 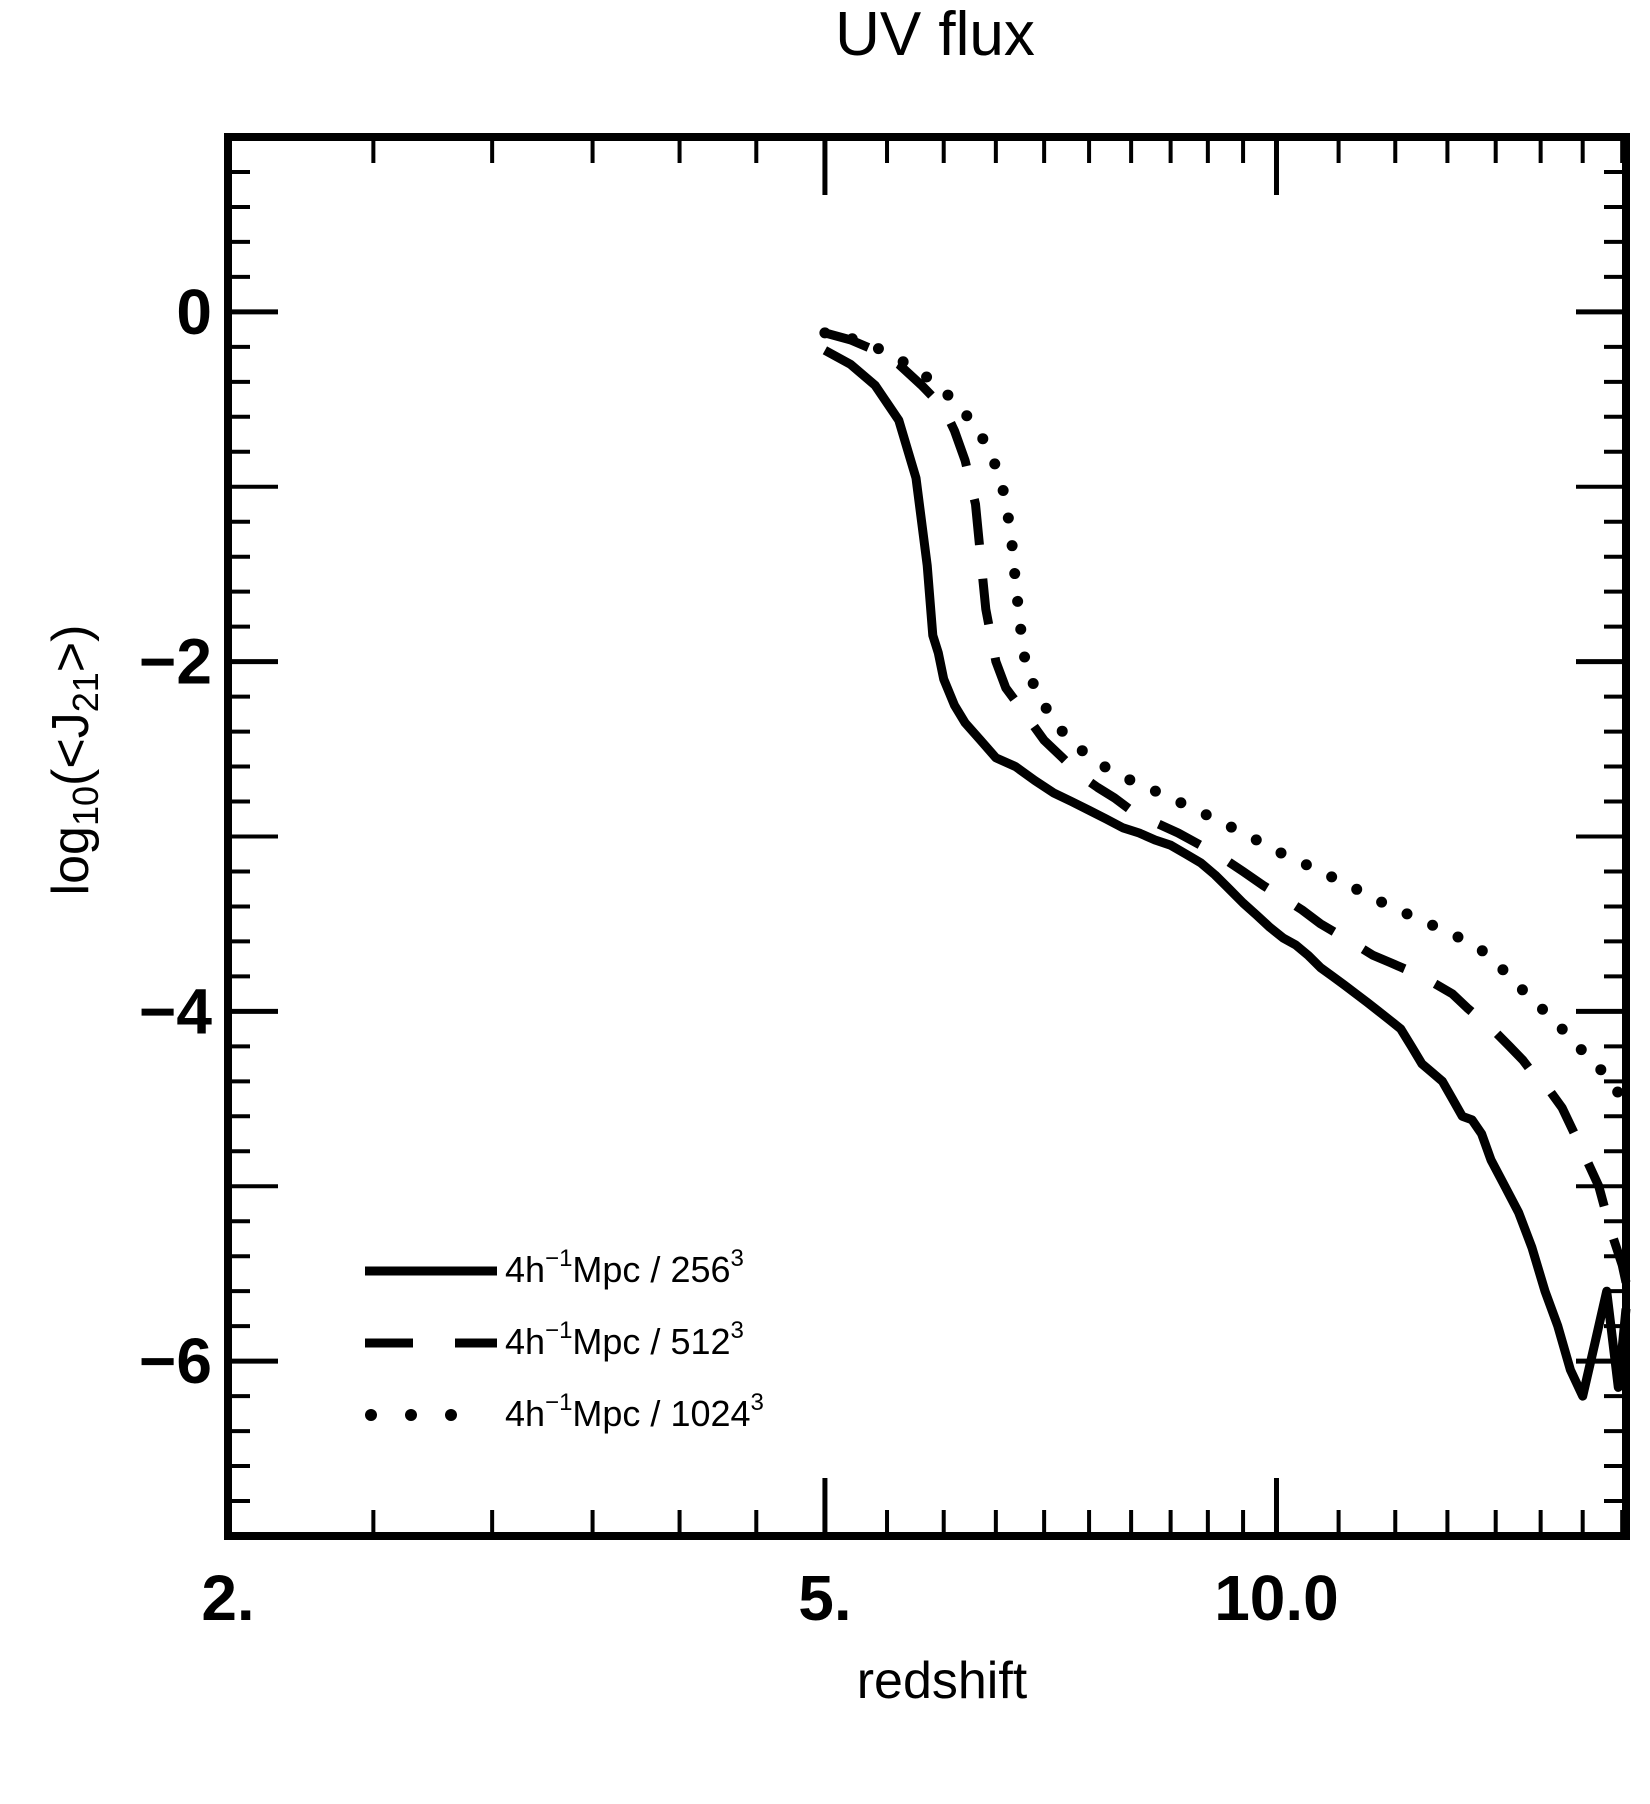 I want to click on x-axis-label: redshift, so click(x=942, y=1681).